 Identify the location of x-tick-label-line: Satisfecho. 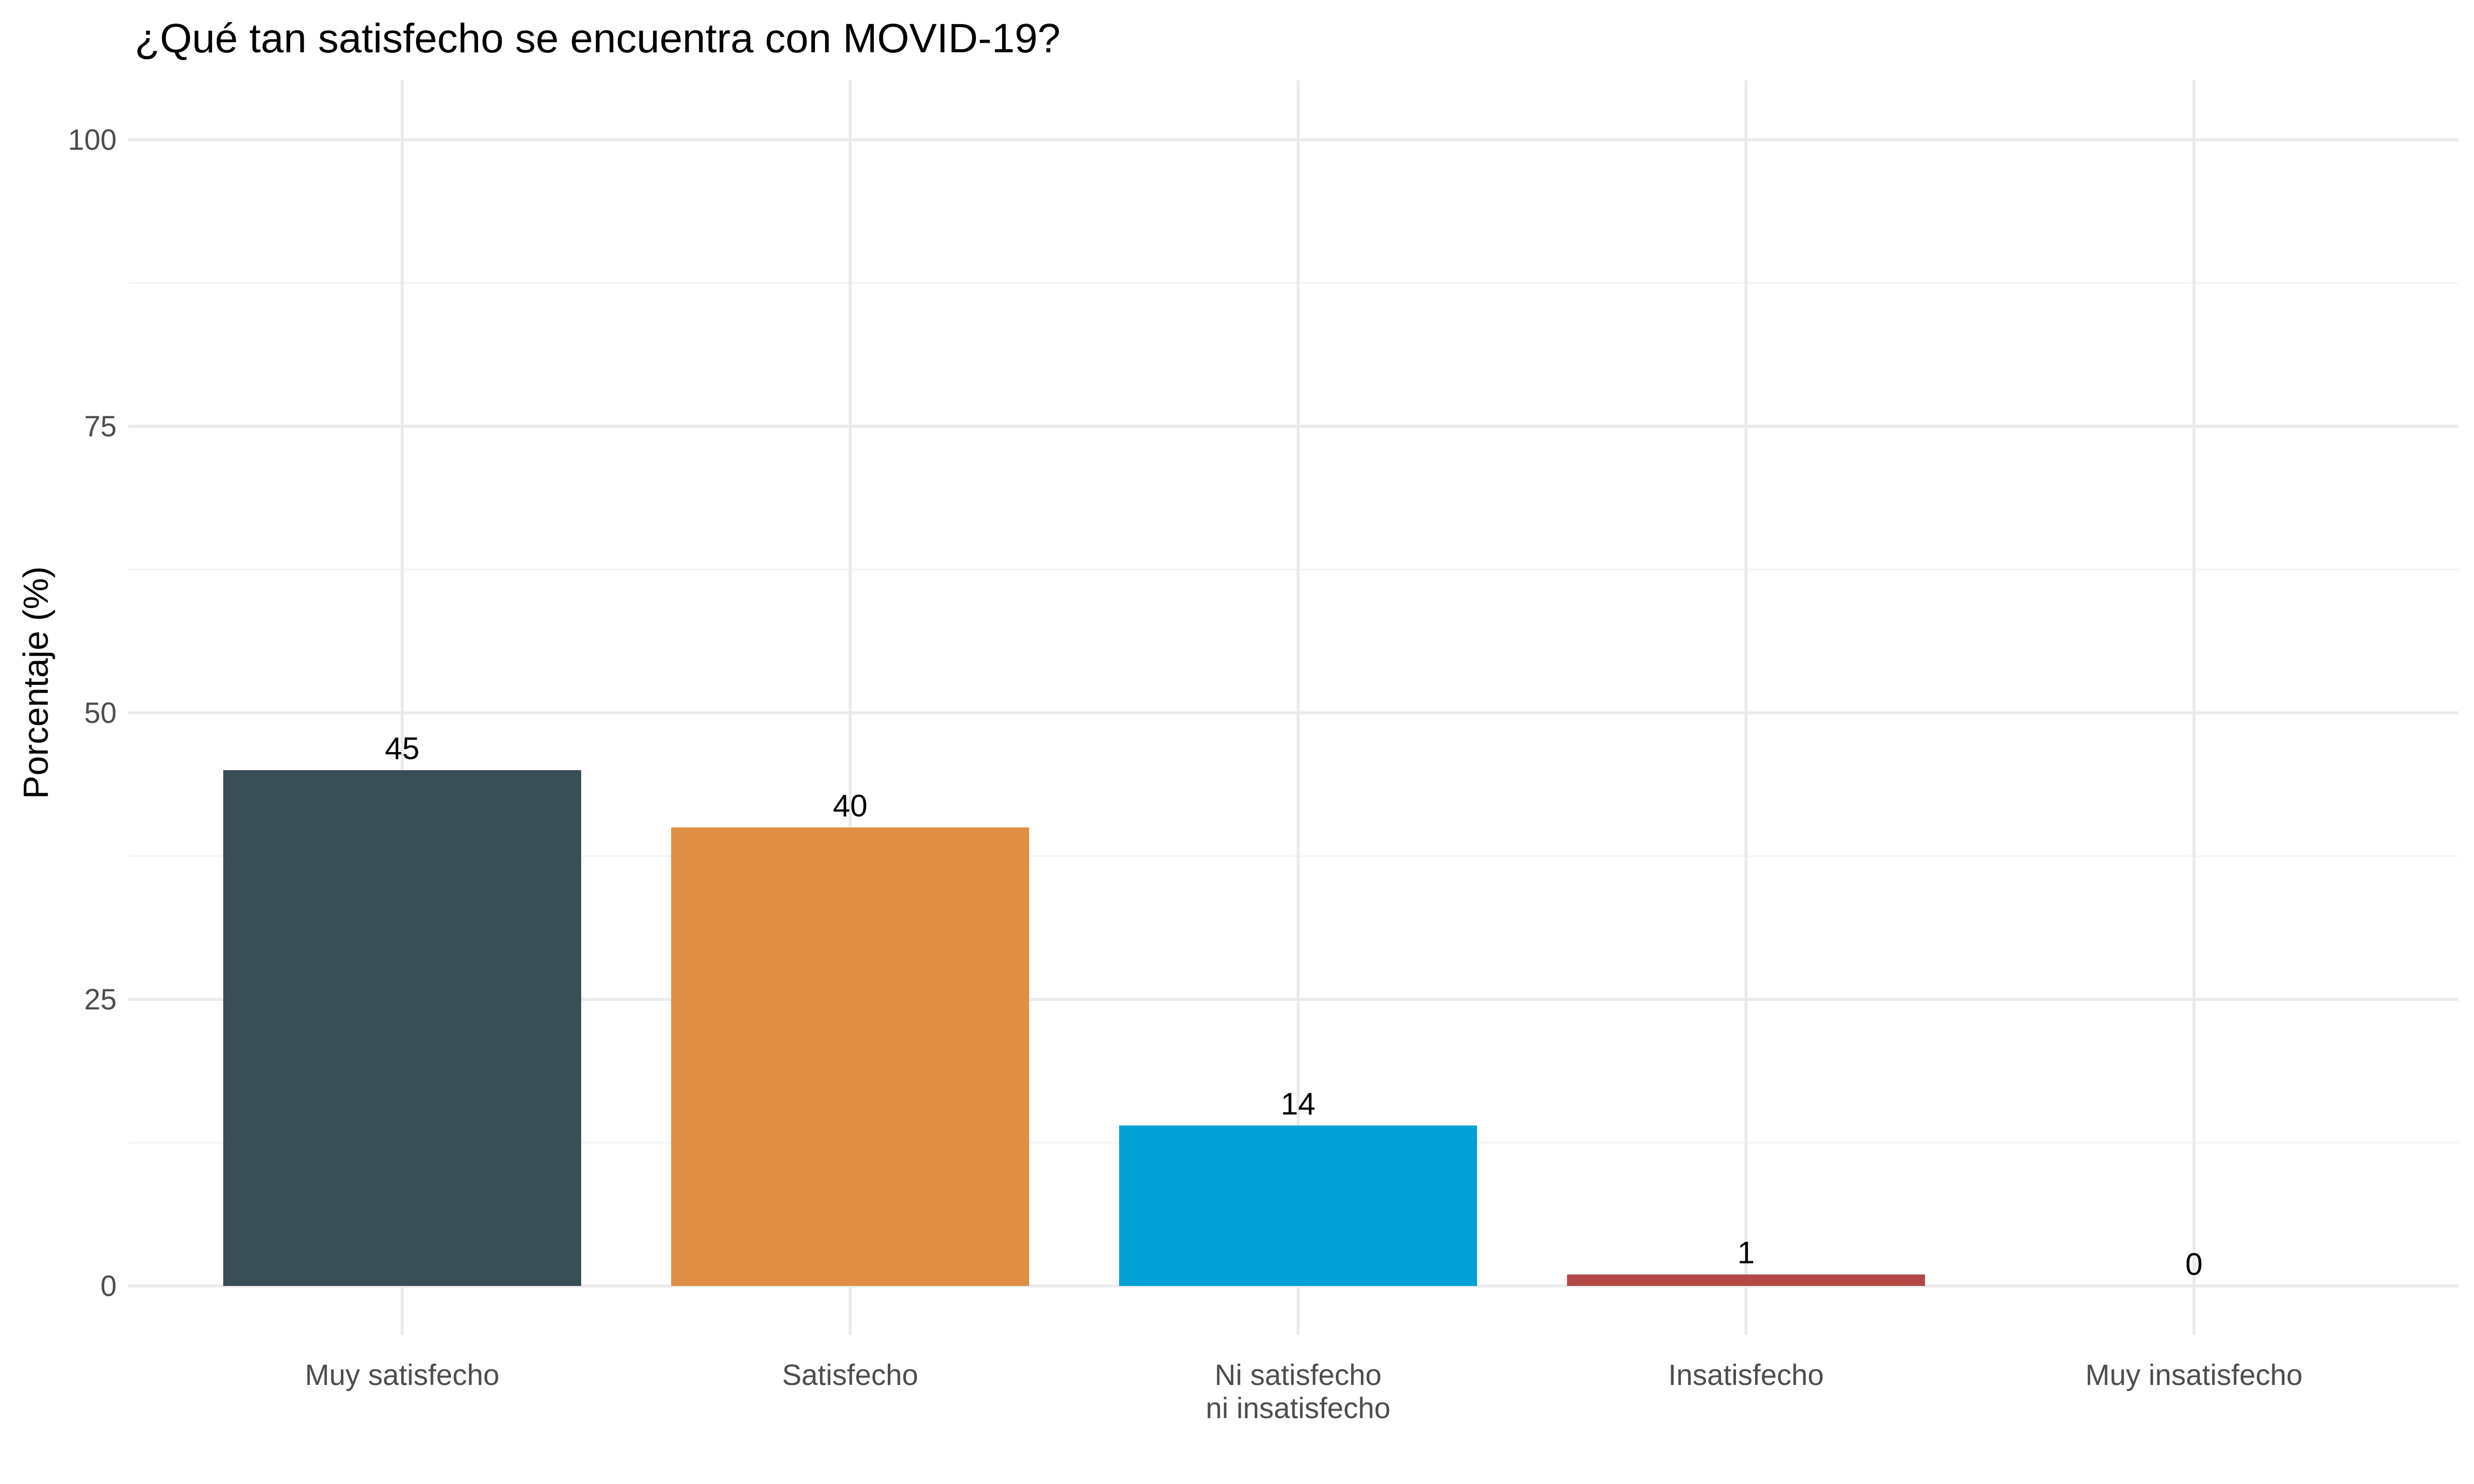
(850, 1376).